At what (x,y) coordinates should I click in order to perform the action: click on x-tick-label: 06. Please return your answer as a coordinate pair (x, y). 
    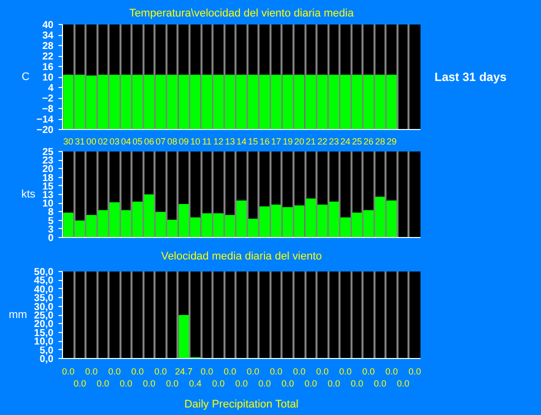
    Looking at the image, I should click on (149, 141).